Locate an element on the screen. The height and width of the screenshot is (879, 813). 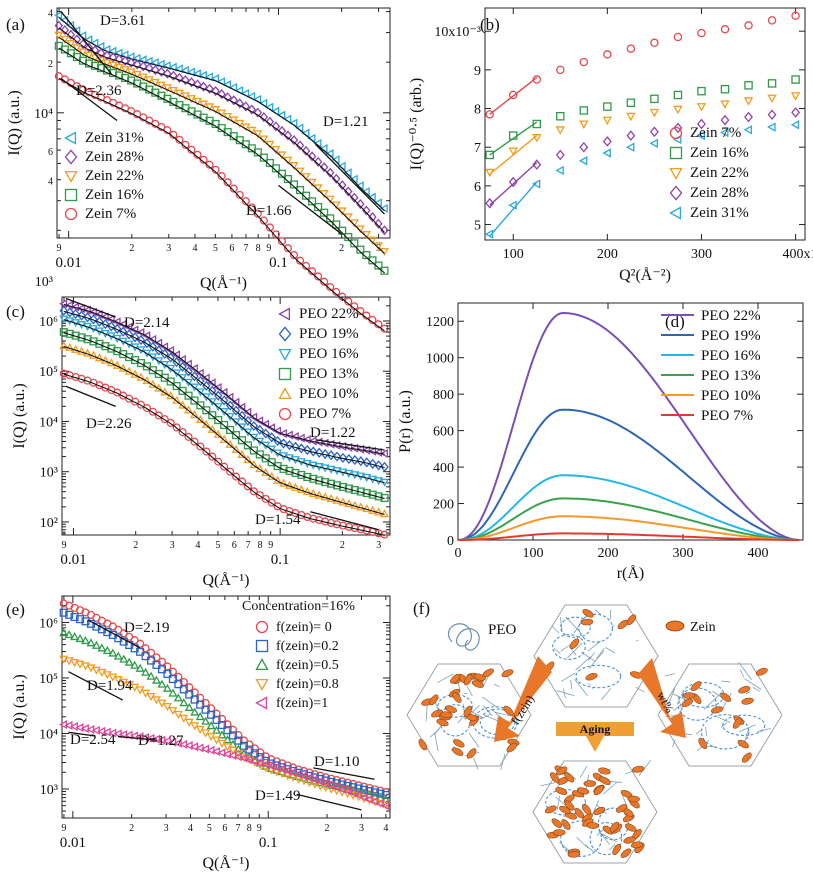
x-tick-label: 7 is located at coordinates (248, 545).